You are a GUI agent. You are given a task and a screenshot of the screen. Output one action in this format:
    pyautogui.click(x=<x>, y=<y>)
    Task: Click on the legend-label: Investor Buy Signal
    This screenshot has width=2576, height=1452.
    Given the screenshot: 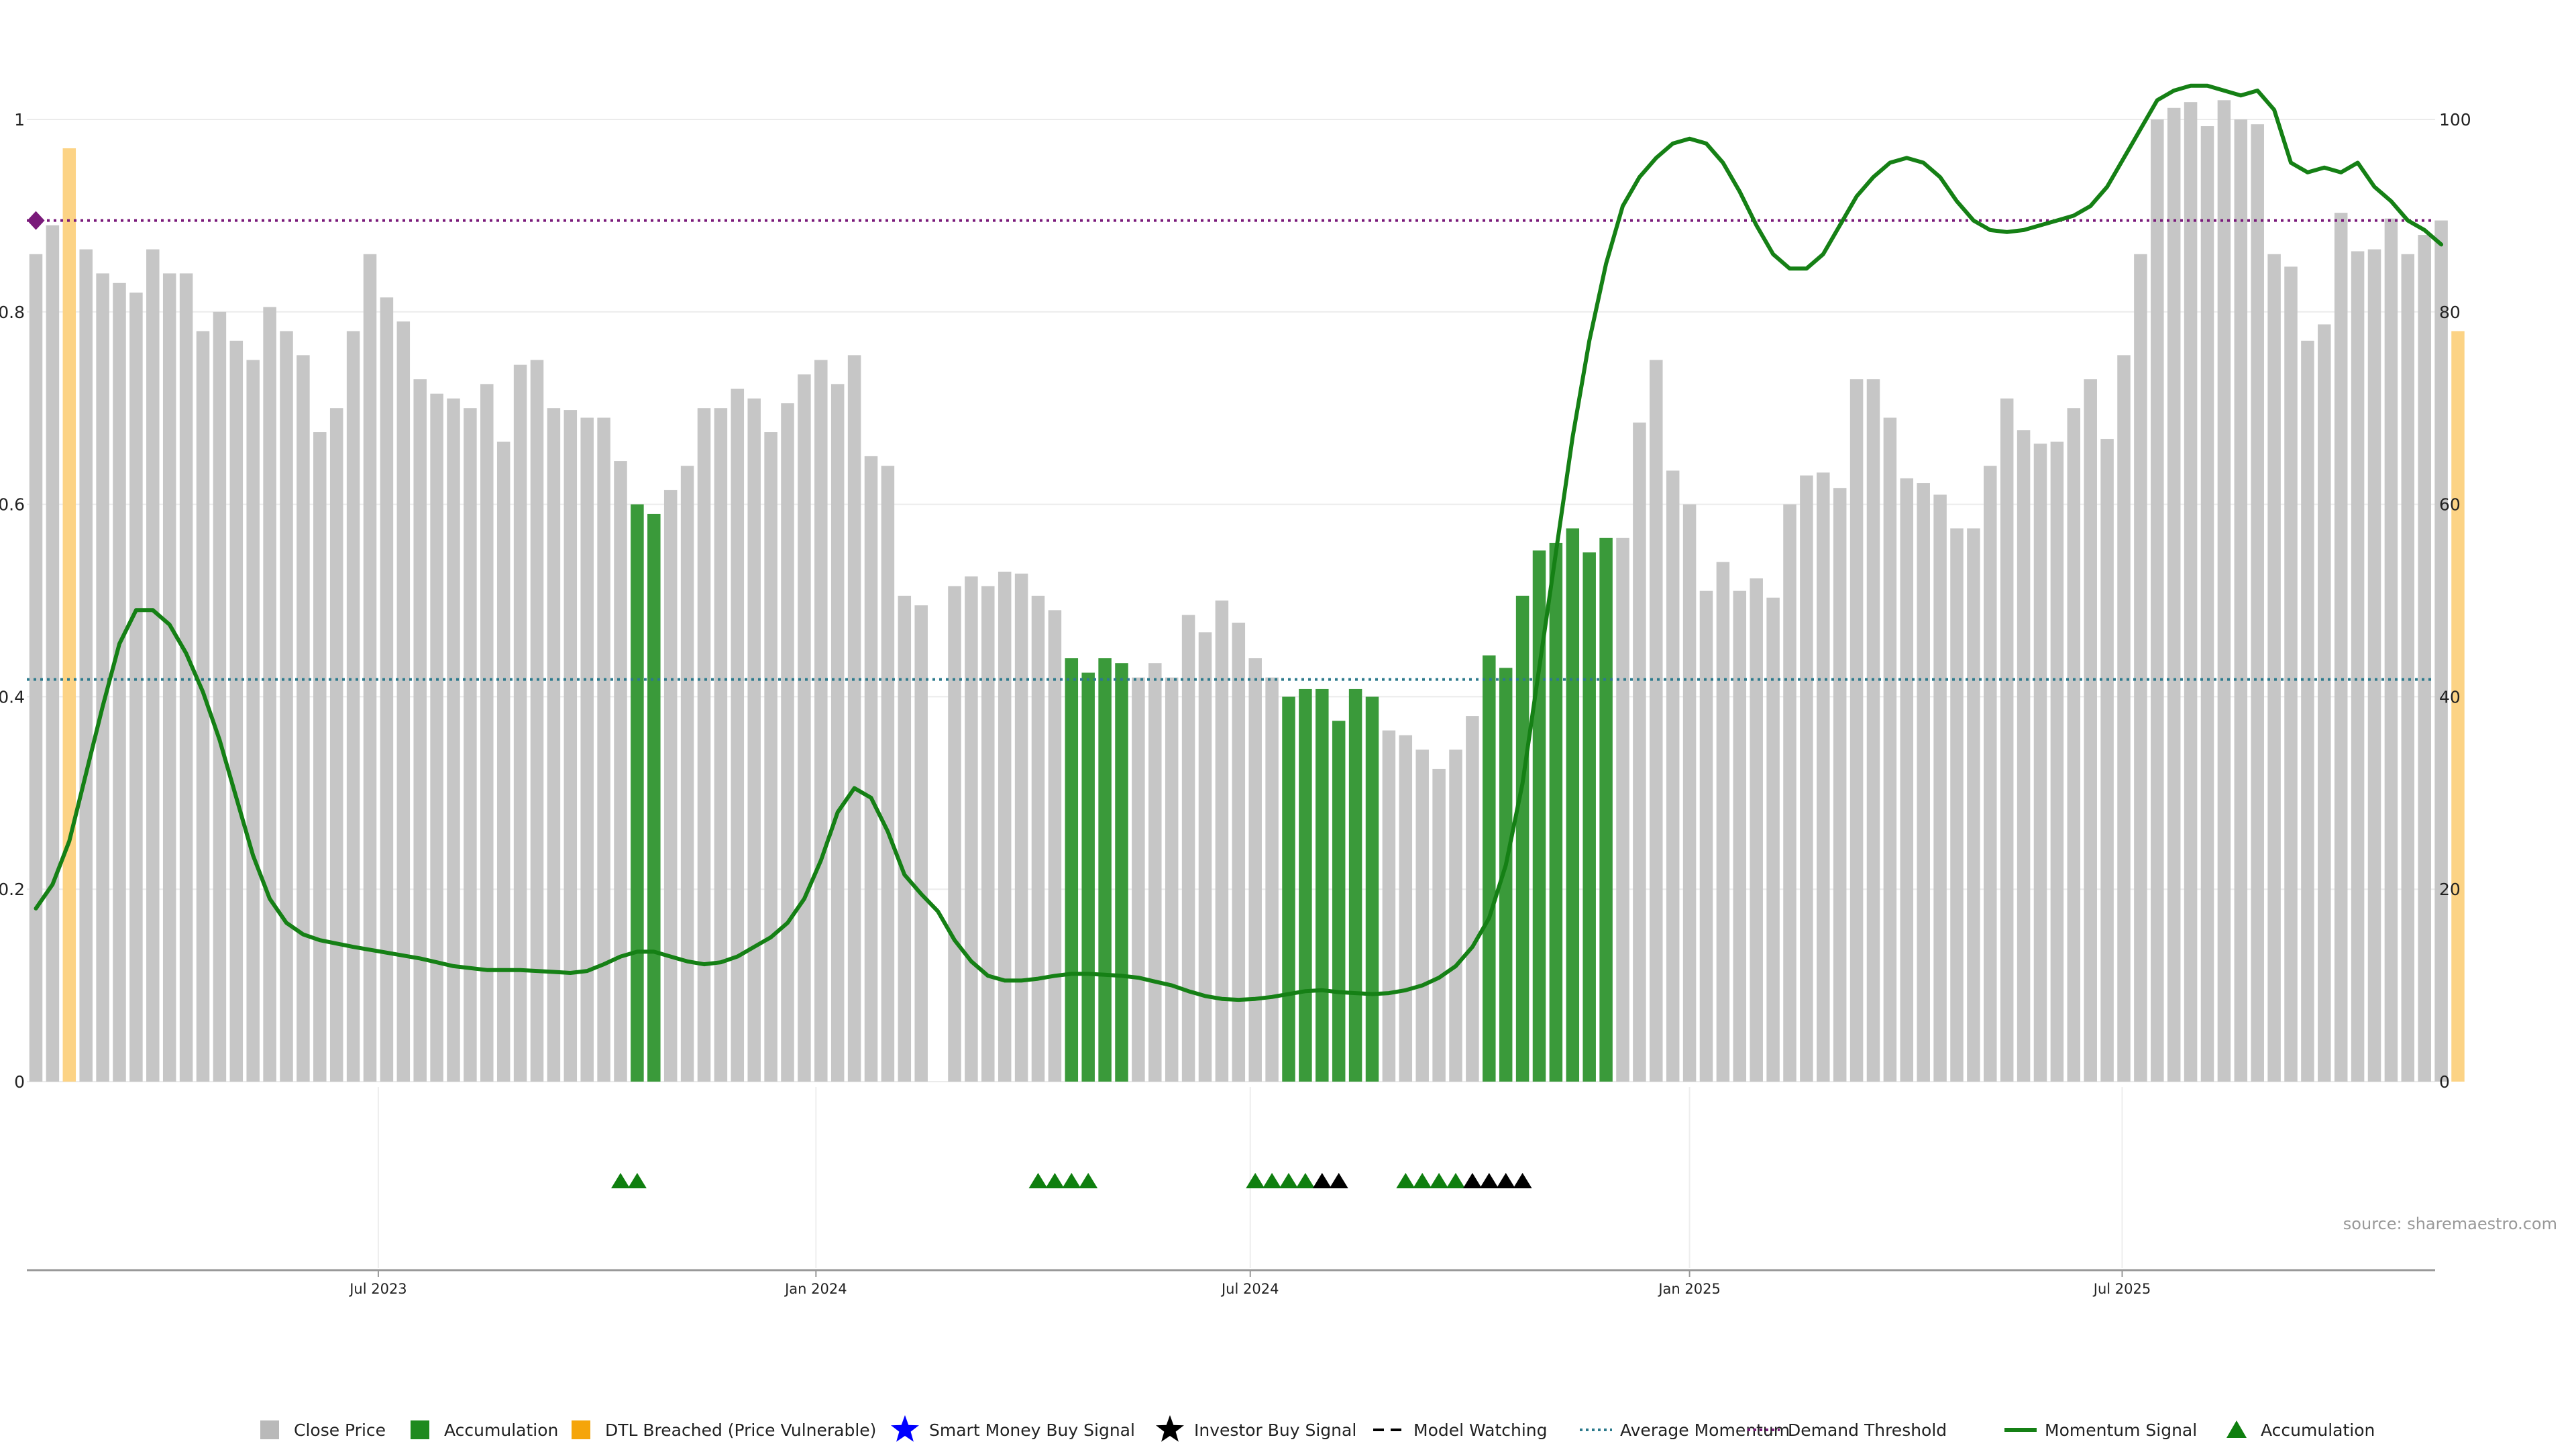 What is the action you would take?
    pyautogui.click(x=1275, y=1430)
    